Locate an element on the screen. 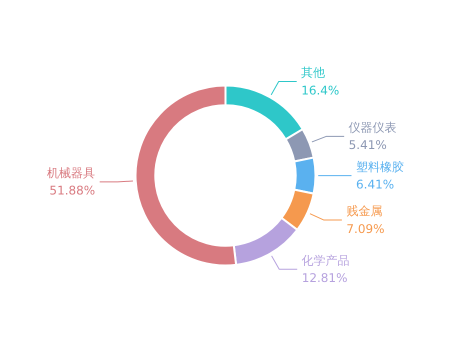  data-label: 16.4% is located at coordinates (320, 90).